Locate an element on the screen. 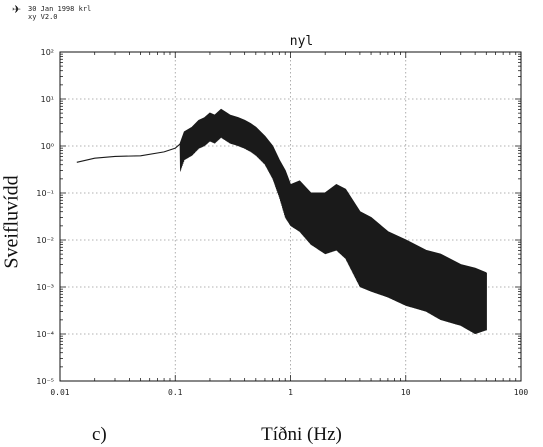 The height and width of the screenshot is (447, 543). y-tick-label: 10⁻⁵ is located at coordinates (45, 381).